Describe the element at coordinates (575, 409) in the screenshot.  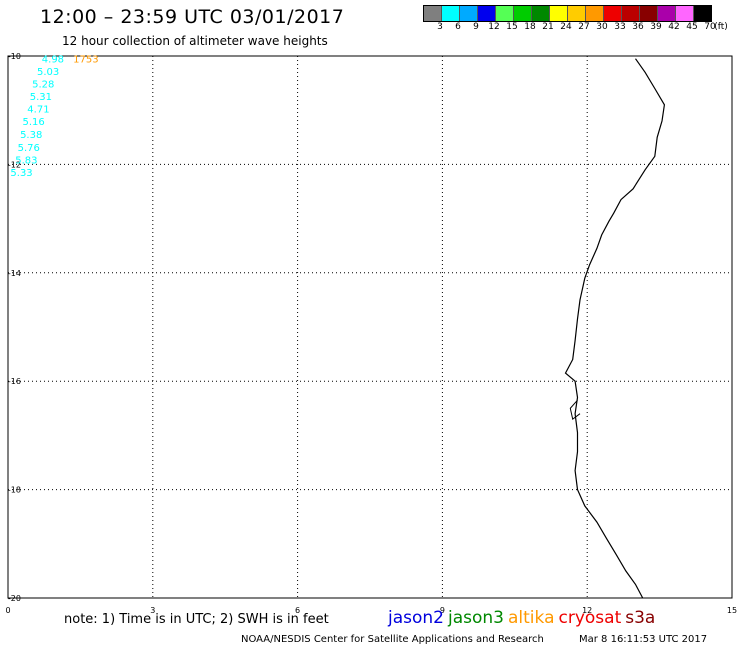
I see `coastline-inlet` at that location.